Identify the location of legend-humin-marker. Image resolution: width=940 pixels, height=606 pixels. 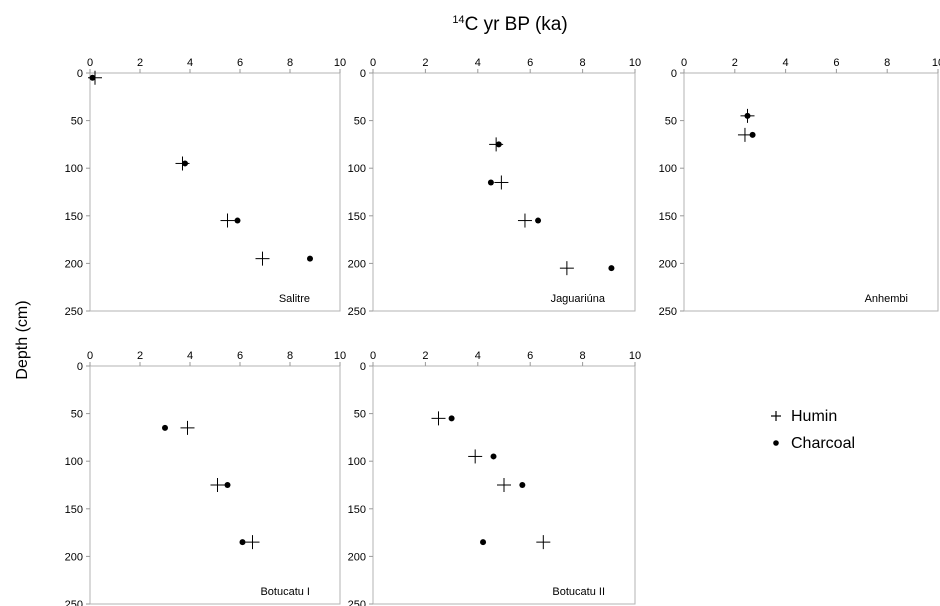
(776, 416).